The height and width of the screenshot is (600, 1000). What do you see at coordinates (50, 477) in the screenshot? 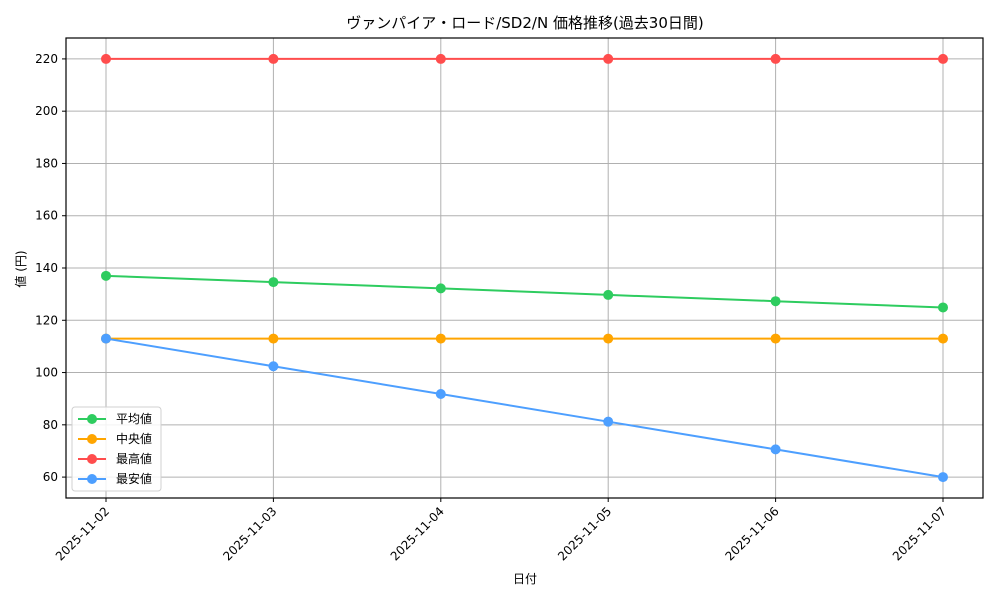
I see `y-tick-label: 60` at bounding box center [50, 477].